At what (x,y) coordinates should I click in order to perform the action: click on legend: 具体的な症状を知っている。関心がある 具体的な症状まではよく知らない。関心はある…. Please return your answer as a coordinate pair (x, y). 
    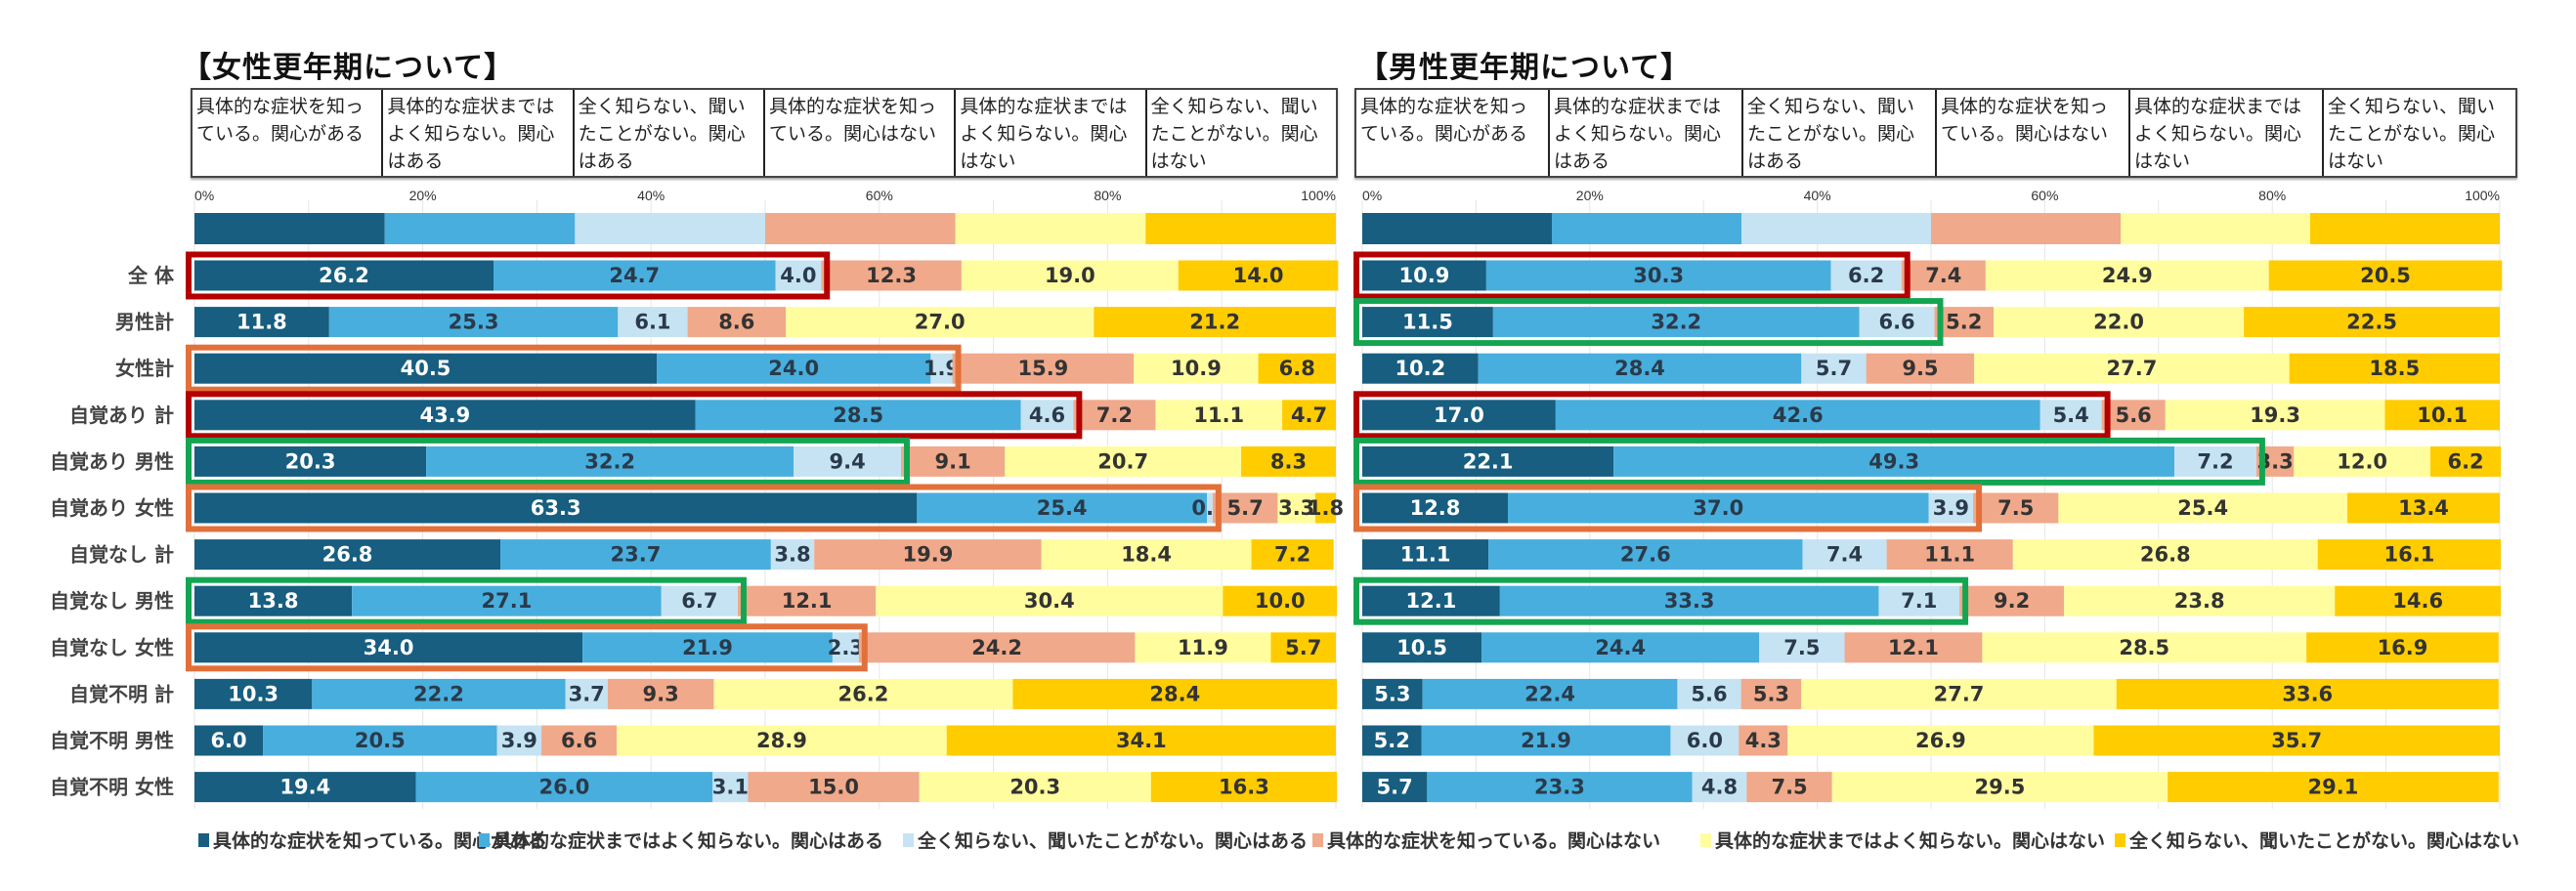
    Looking at the image, I should click on (1288, 841).